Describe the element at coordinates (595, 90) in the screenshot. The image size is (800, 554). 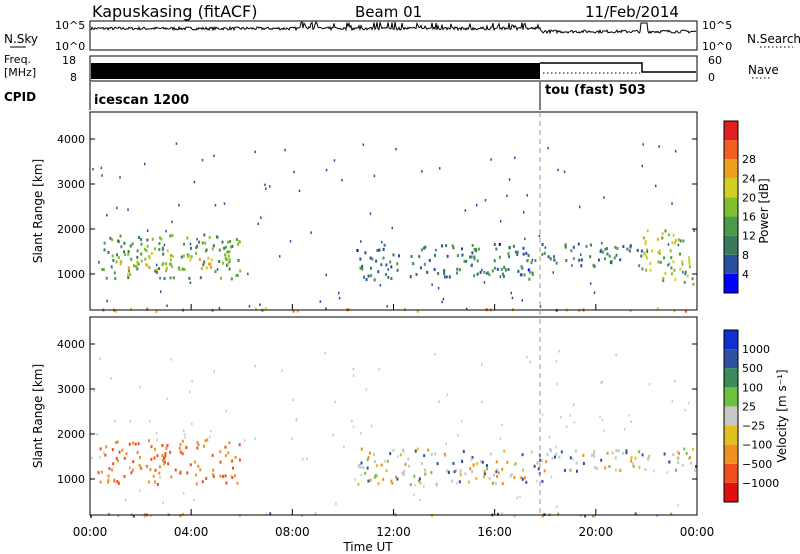
I see `cpid-segment-2: tou (fast) 503` at that location.